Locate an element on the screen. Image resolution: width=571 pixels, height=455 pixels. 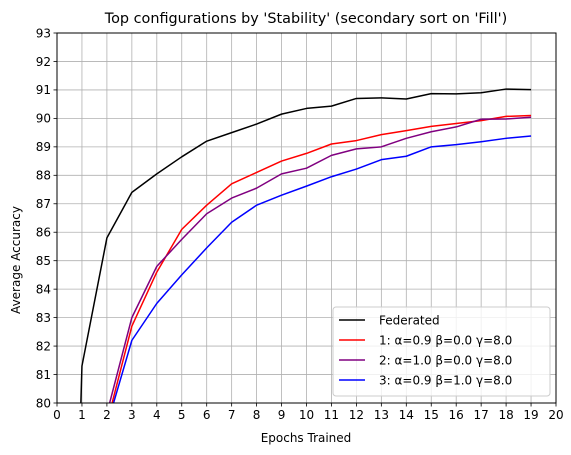
x-tick-label: 16 is located at coordinates (456, 415).